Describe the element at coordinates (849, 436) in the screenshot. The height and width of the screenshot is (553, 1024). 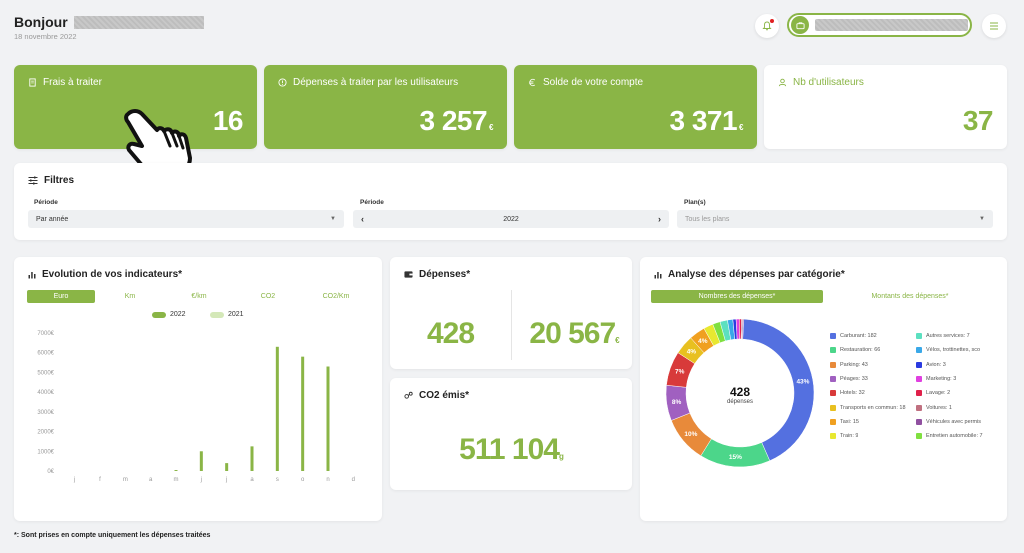
I see `legend-label: Train: 9` at that location.